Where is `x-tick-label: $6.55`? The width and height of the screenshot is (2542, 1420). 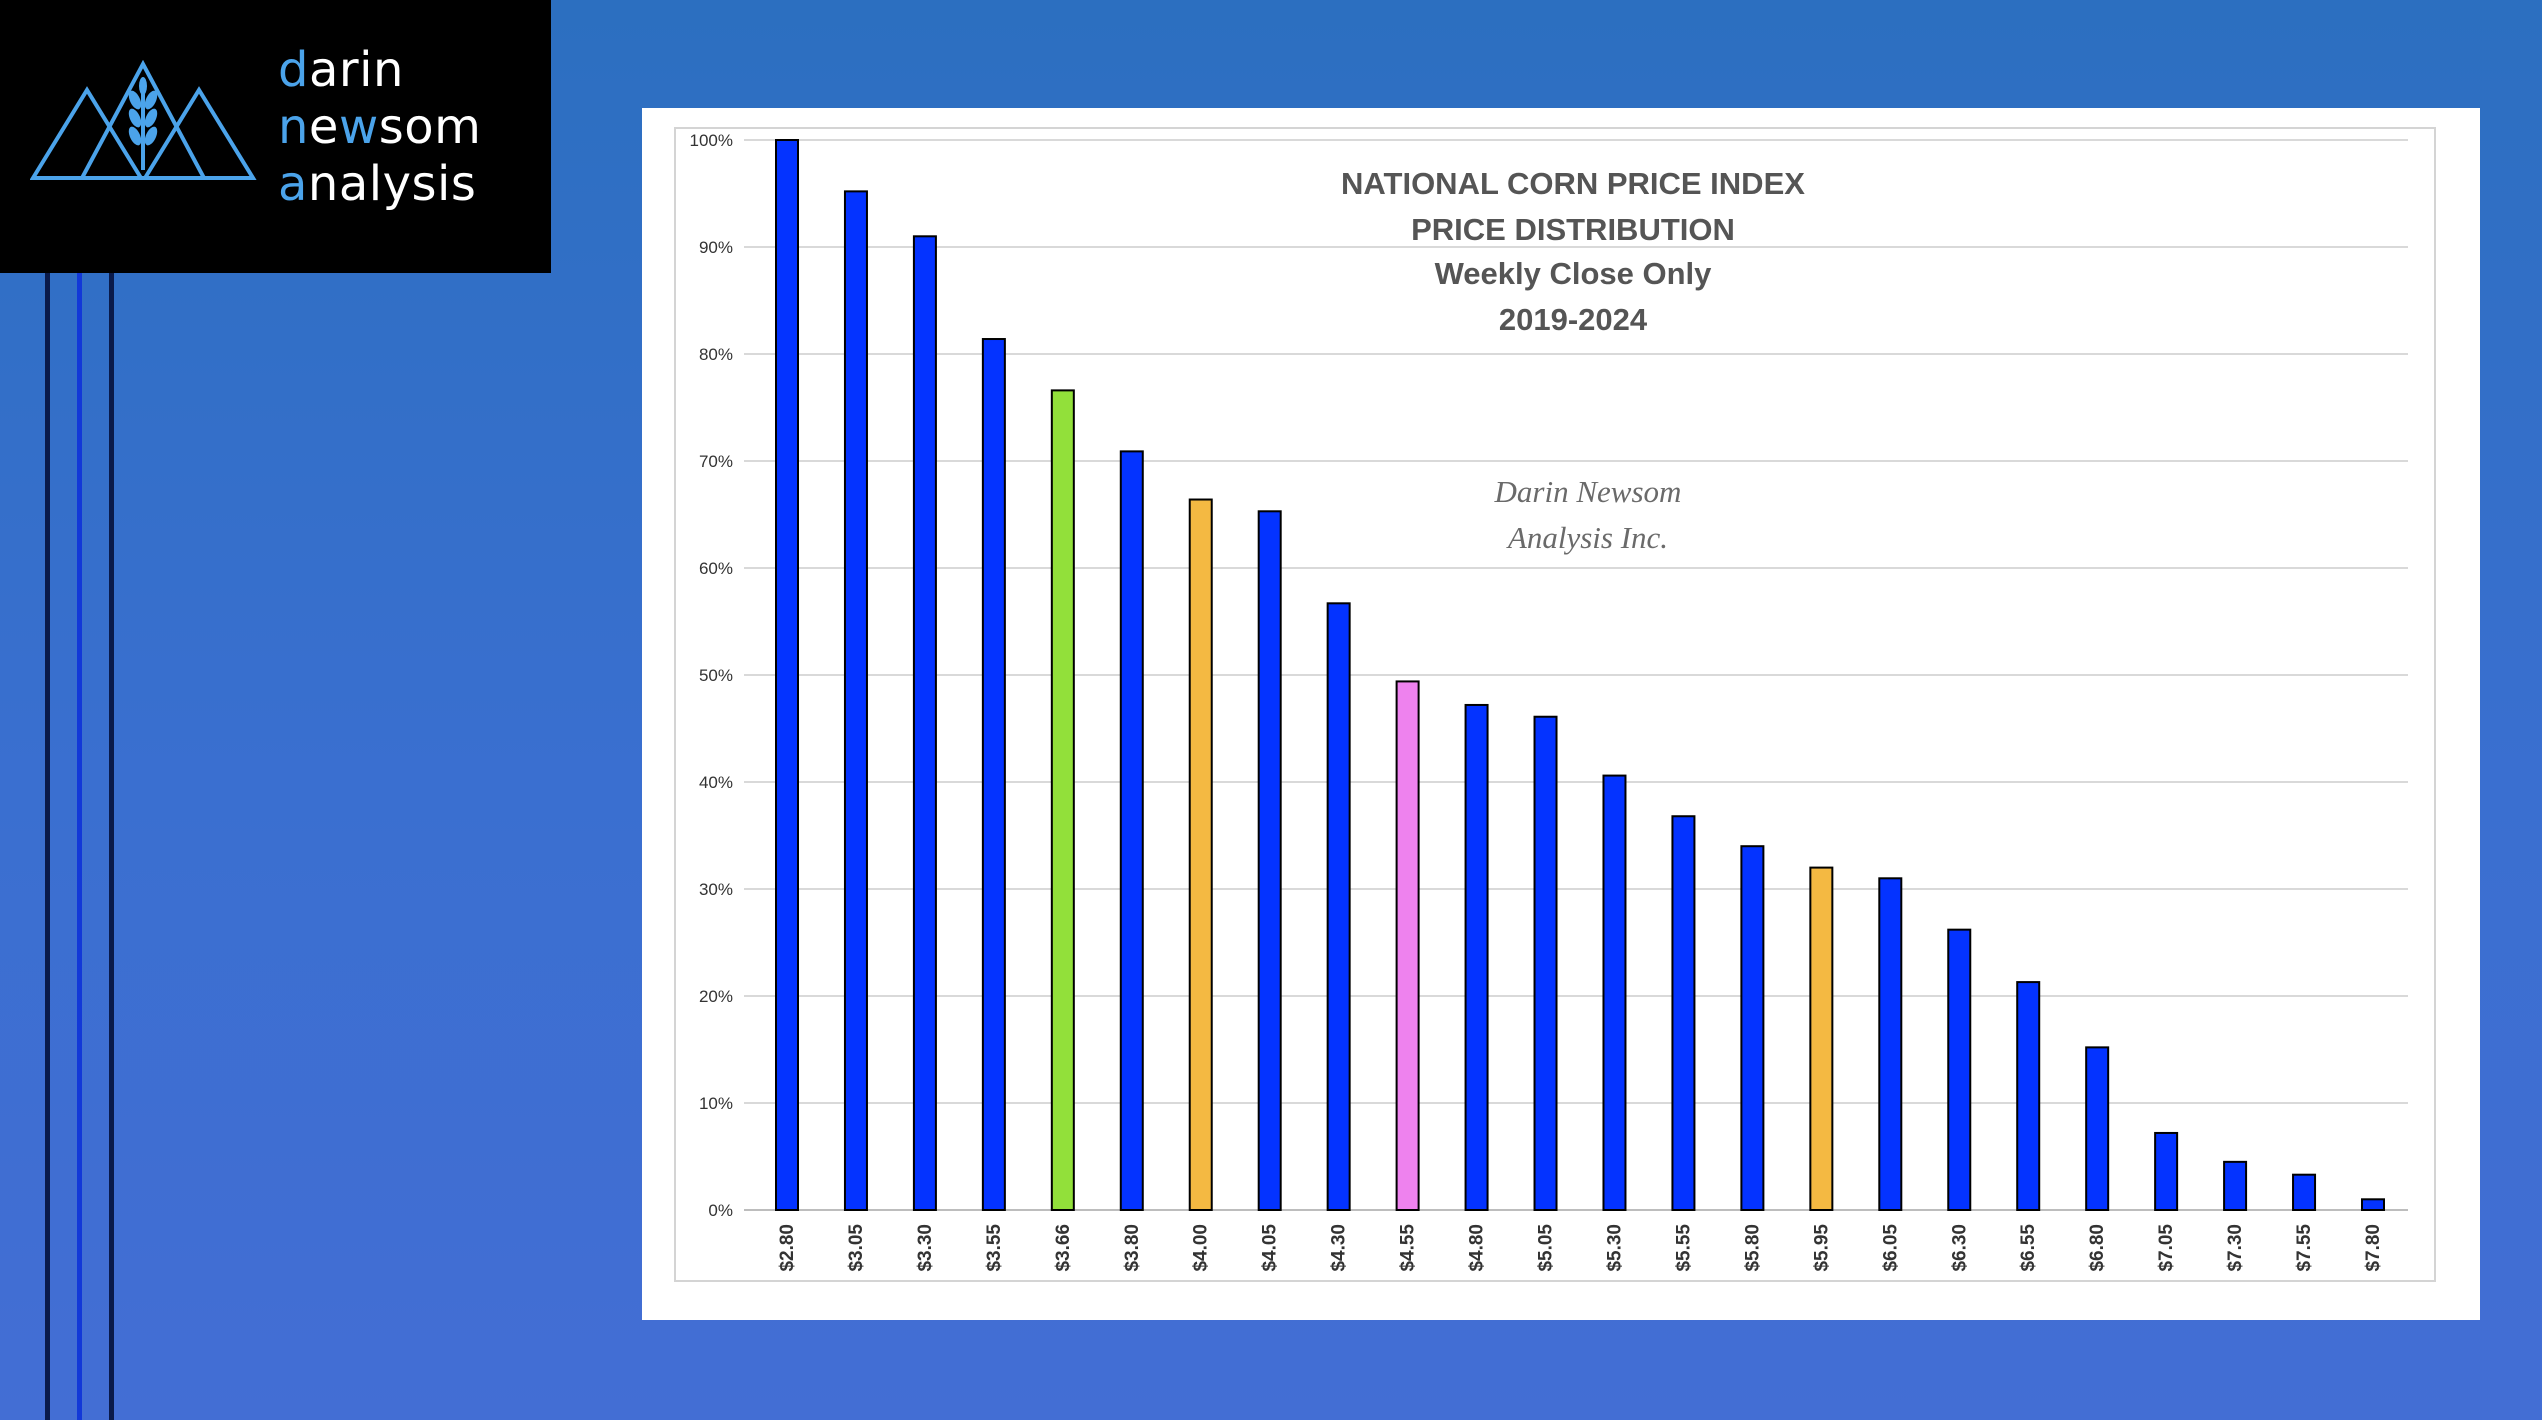 x-tick-label: $6.55 is located at coordinates (2028, 1248).